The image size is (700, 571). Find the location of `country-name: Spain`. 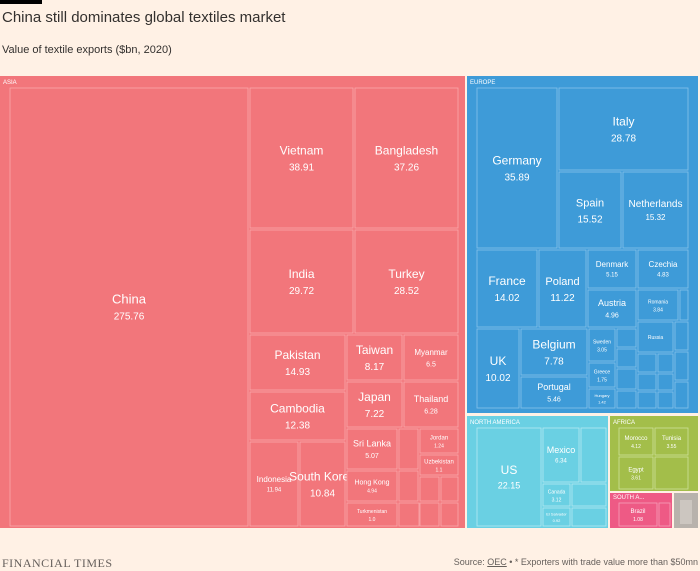

country-name: Spain is located at coordinates (590, 204).